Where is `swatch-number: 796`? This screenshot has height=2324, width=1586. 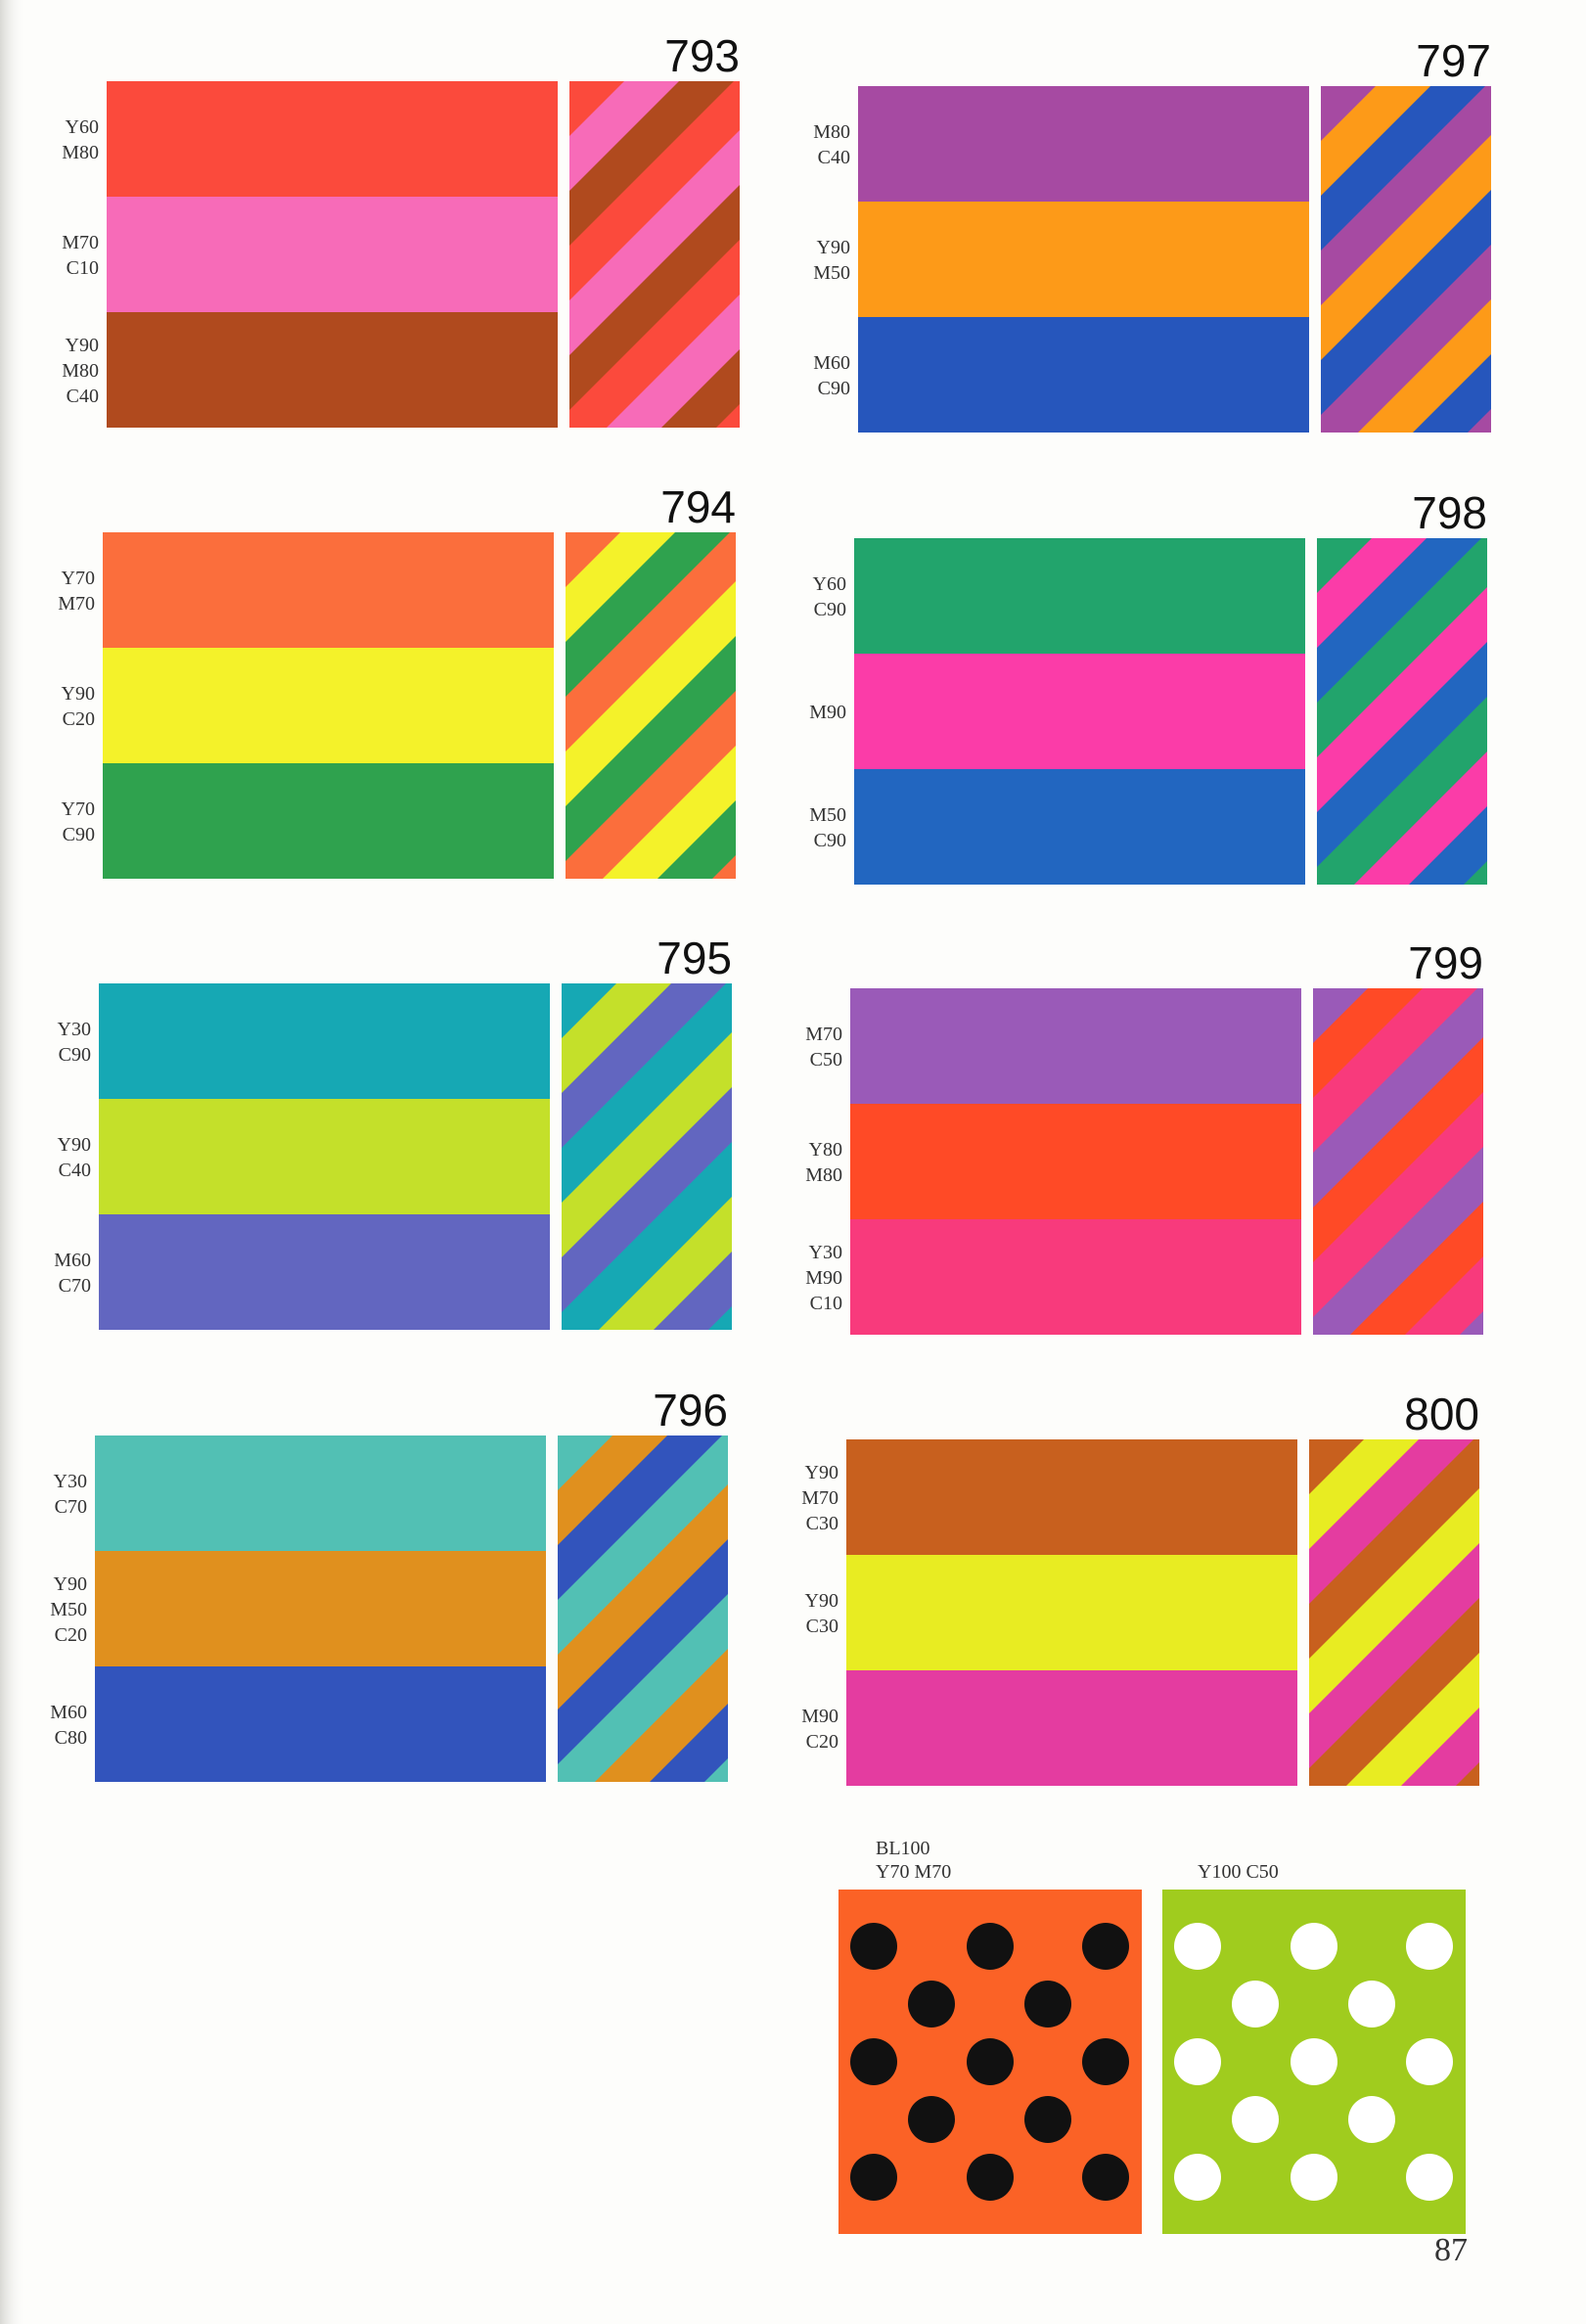
swatch-number: 796 is located at coordinates (691, 1410).